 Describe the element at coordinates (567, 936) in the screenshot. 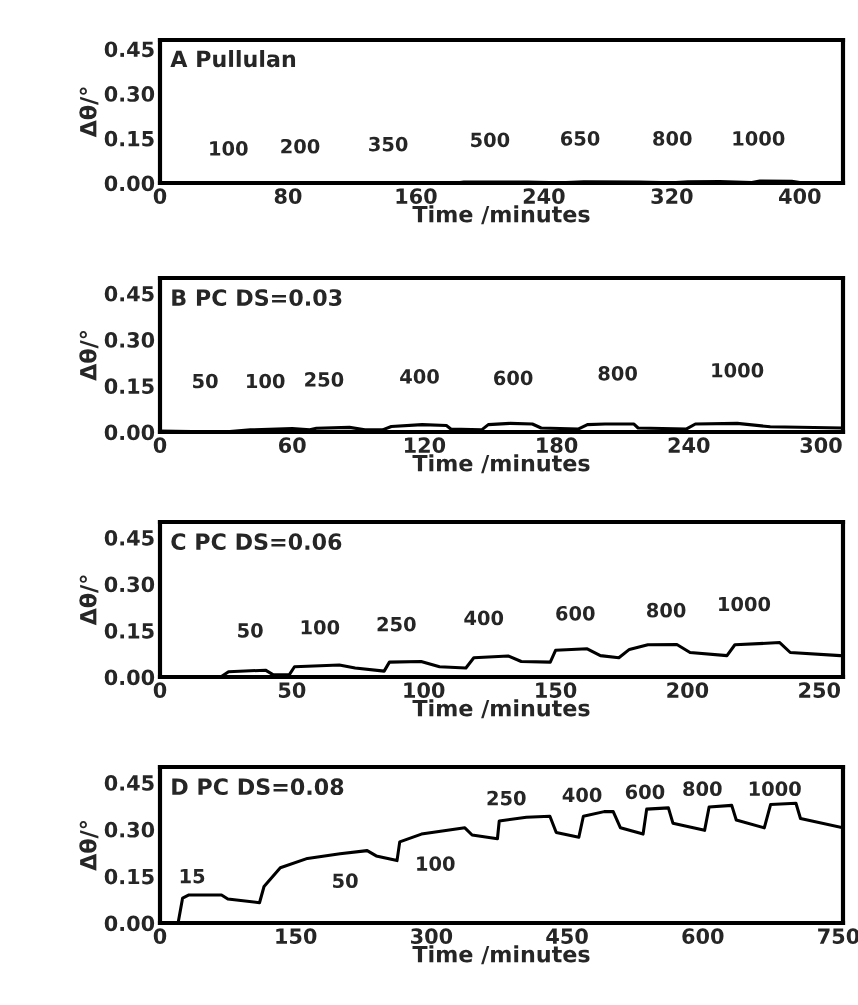

I see `x-tick-label: 450` at that location.